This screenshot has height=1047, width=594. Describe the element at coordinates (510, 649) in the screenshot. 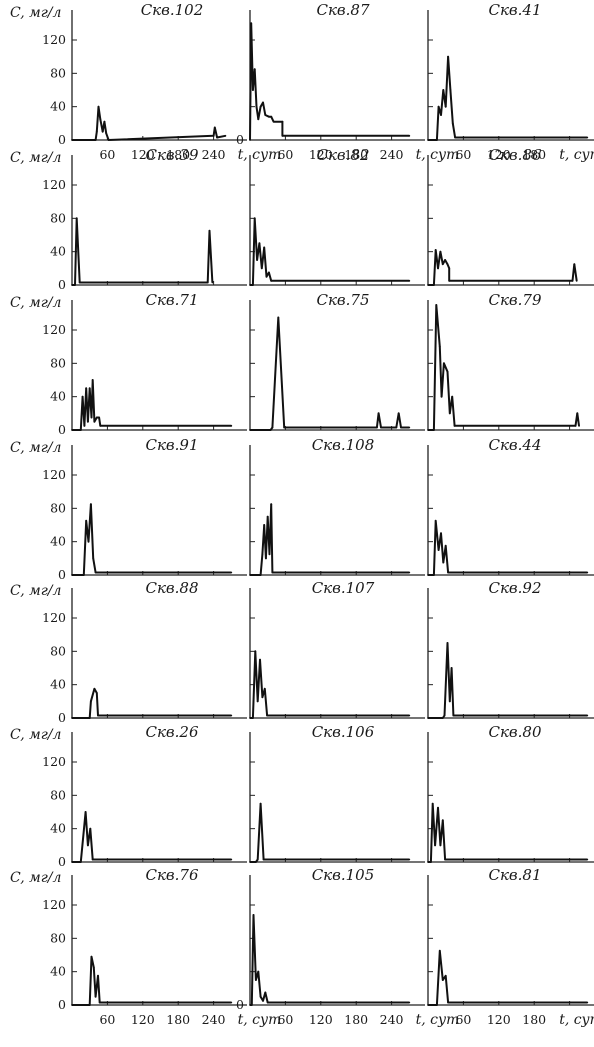

I see `subplot-15: Скв.92` at that location.